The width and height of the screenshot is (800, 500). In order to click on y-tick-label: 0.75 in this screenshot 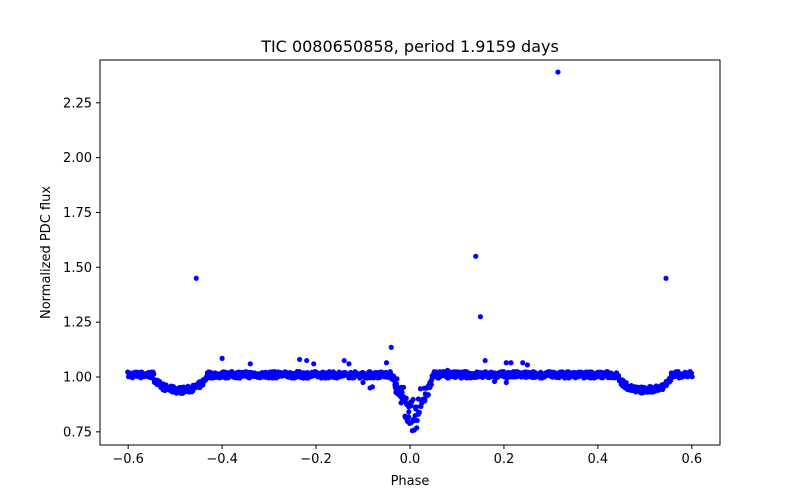, I will do `click(77, 432)`.